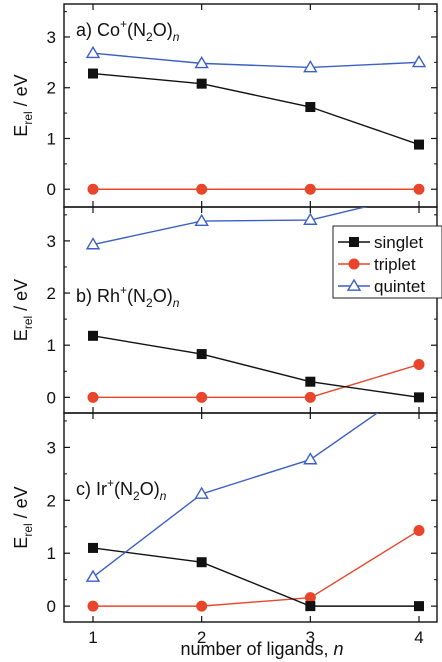  Describe the element at coordinates (395, 264) in the screenshot. I see `legend-label: triplet` at that location.